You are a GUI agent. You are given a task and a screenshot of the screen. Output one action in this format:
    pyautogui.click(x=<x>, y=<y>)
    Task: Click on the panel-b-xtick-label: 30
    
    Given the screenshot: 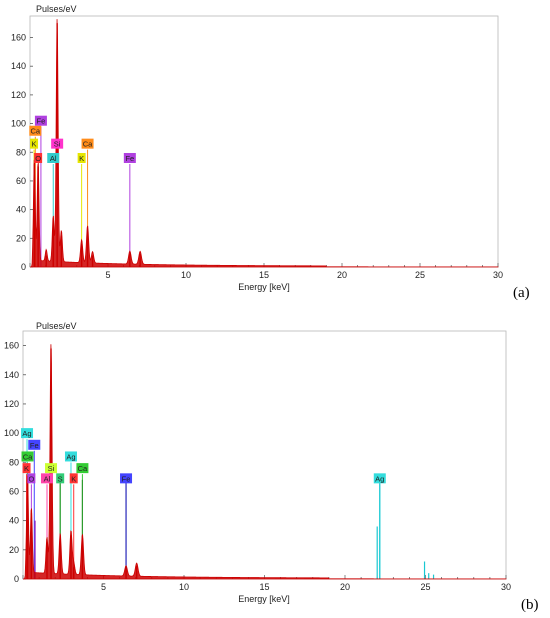 What is the action you would take?
    pyautogui.click(x=506, y=587)
    